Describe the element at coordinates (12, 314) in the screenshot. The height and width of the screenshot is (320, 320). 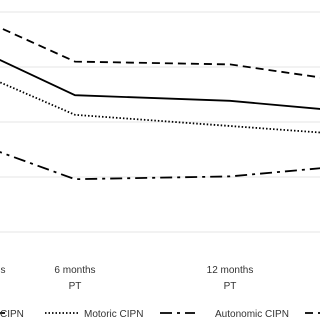
I see `legend-label: CIPN` at that location.